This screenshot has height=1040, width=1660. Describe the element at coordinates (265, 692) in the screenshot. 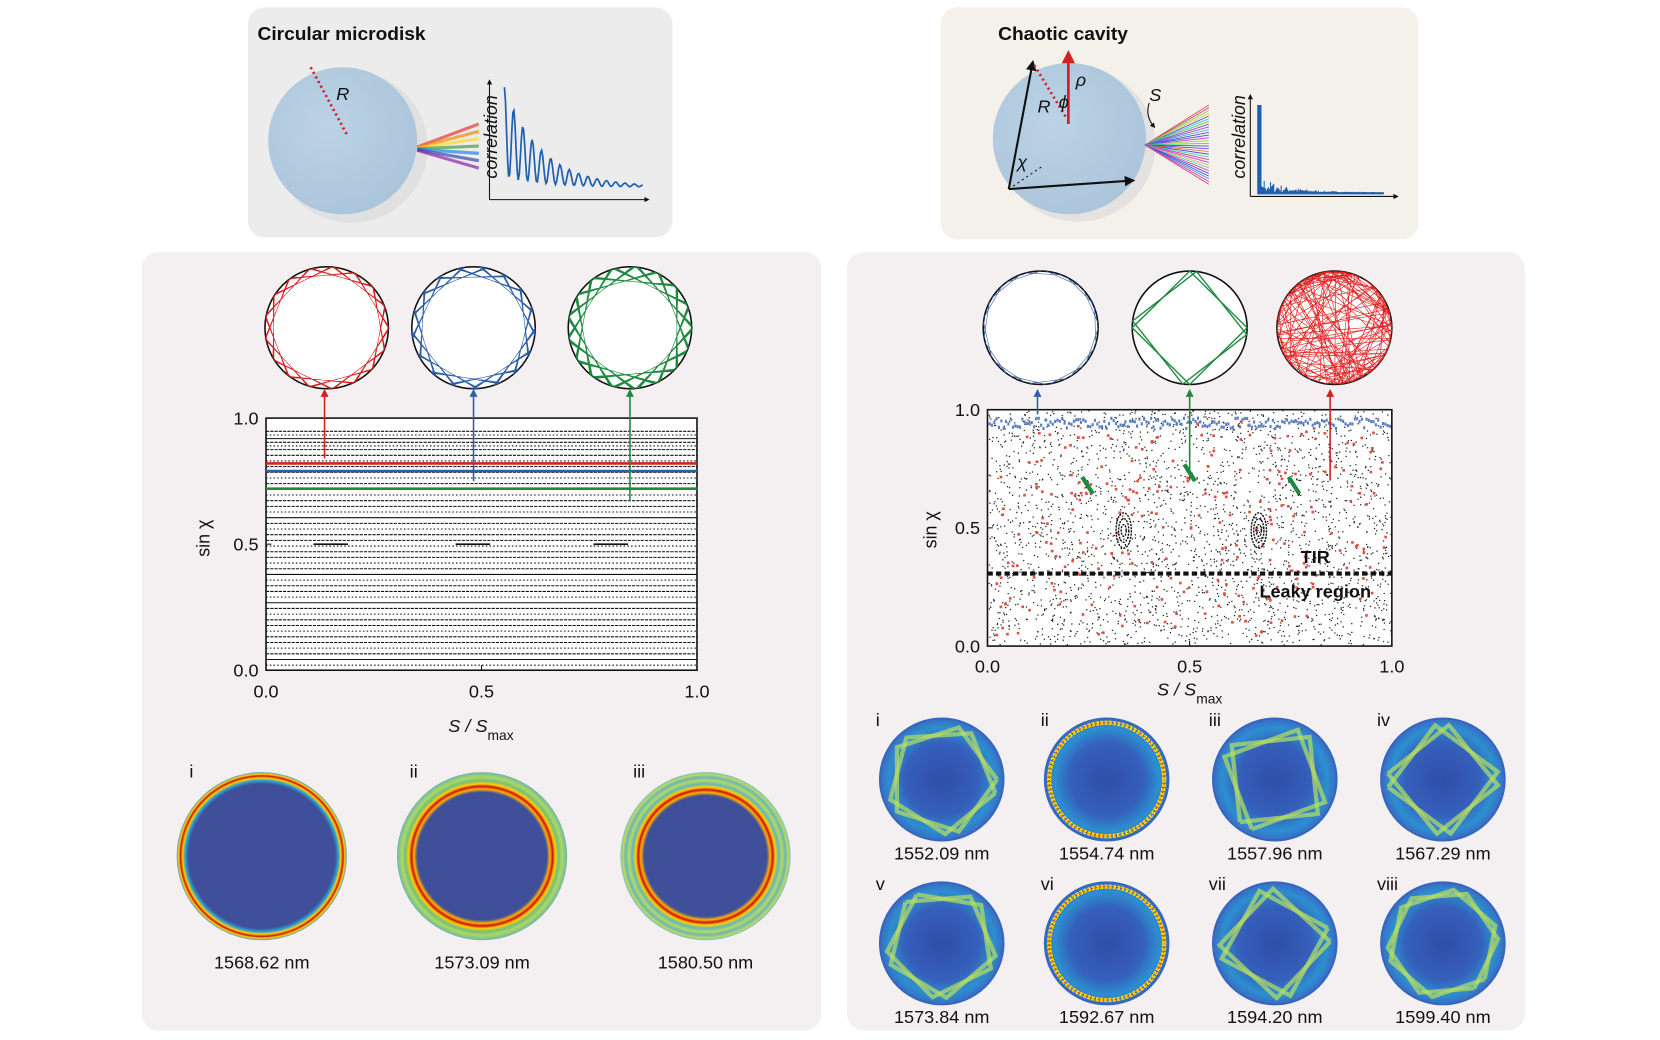

I see `x-tick-label: 0.0` at that location.